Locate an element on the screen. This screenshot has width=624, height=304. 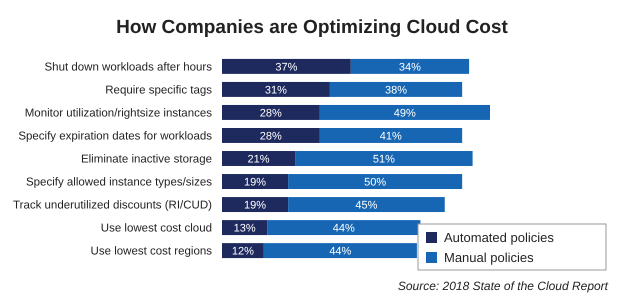
data-label: 41% is located at coordinates (391, 136).